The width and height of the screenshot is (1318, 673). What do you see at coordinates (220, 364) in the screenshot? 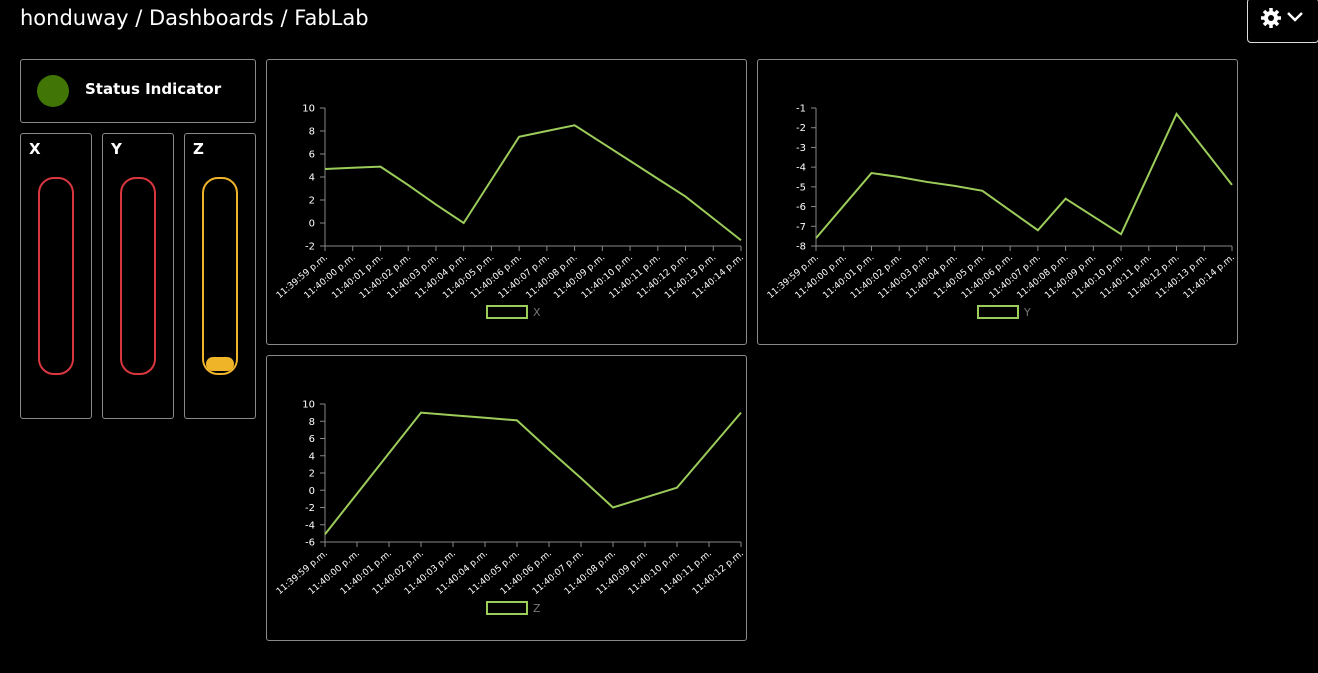
I see `gauge-fill` at bounding box center [220, 364].